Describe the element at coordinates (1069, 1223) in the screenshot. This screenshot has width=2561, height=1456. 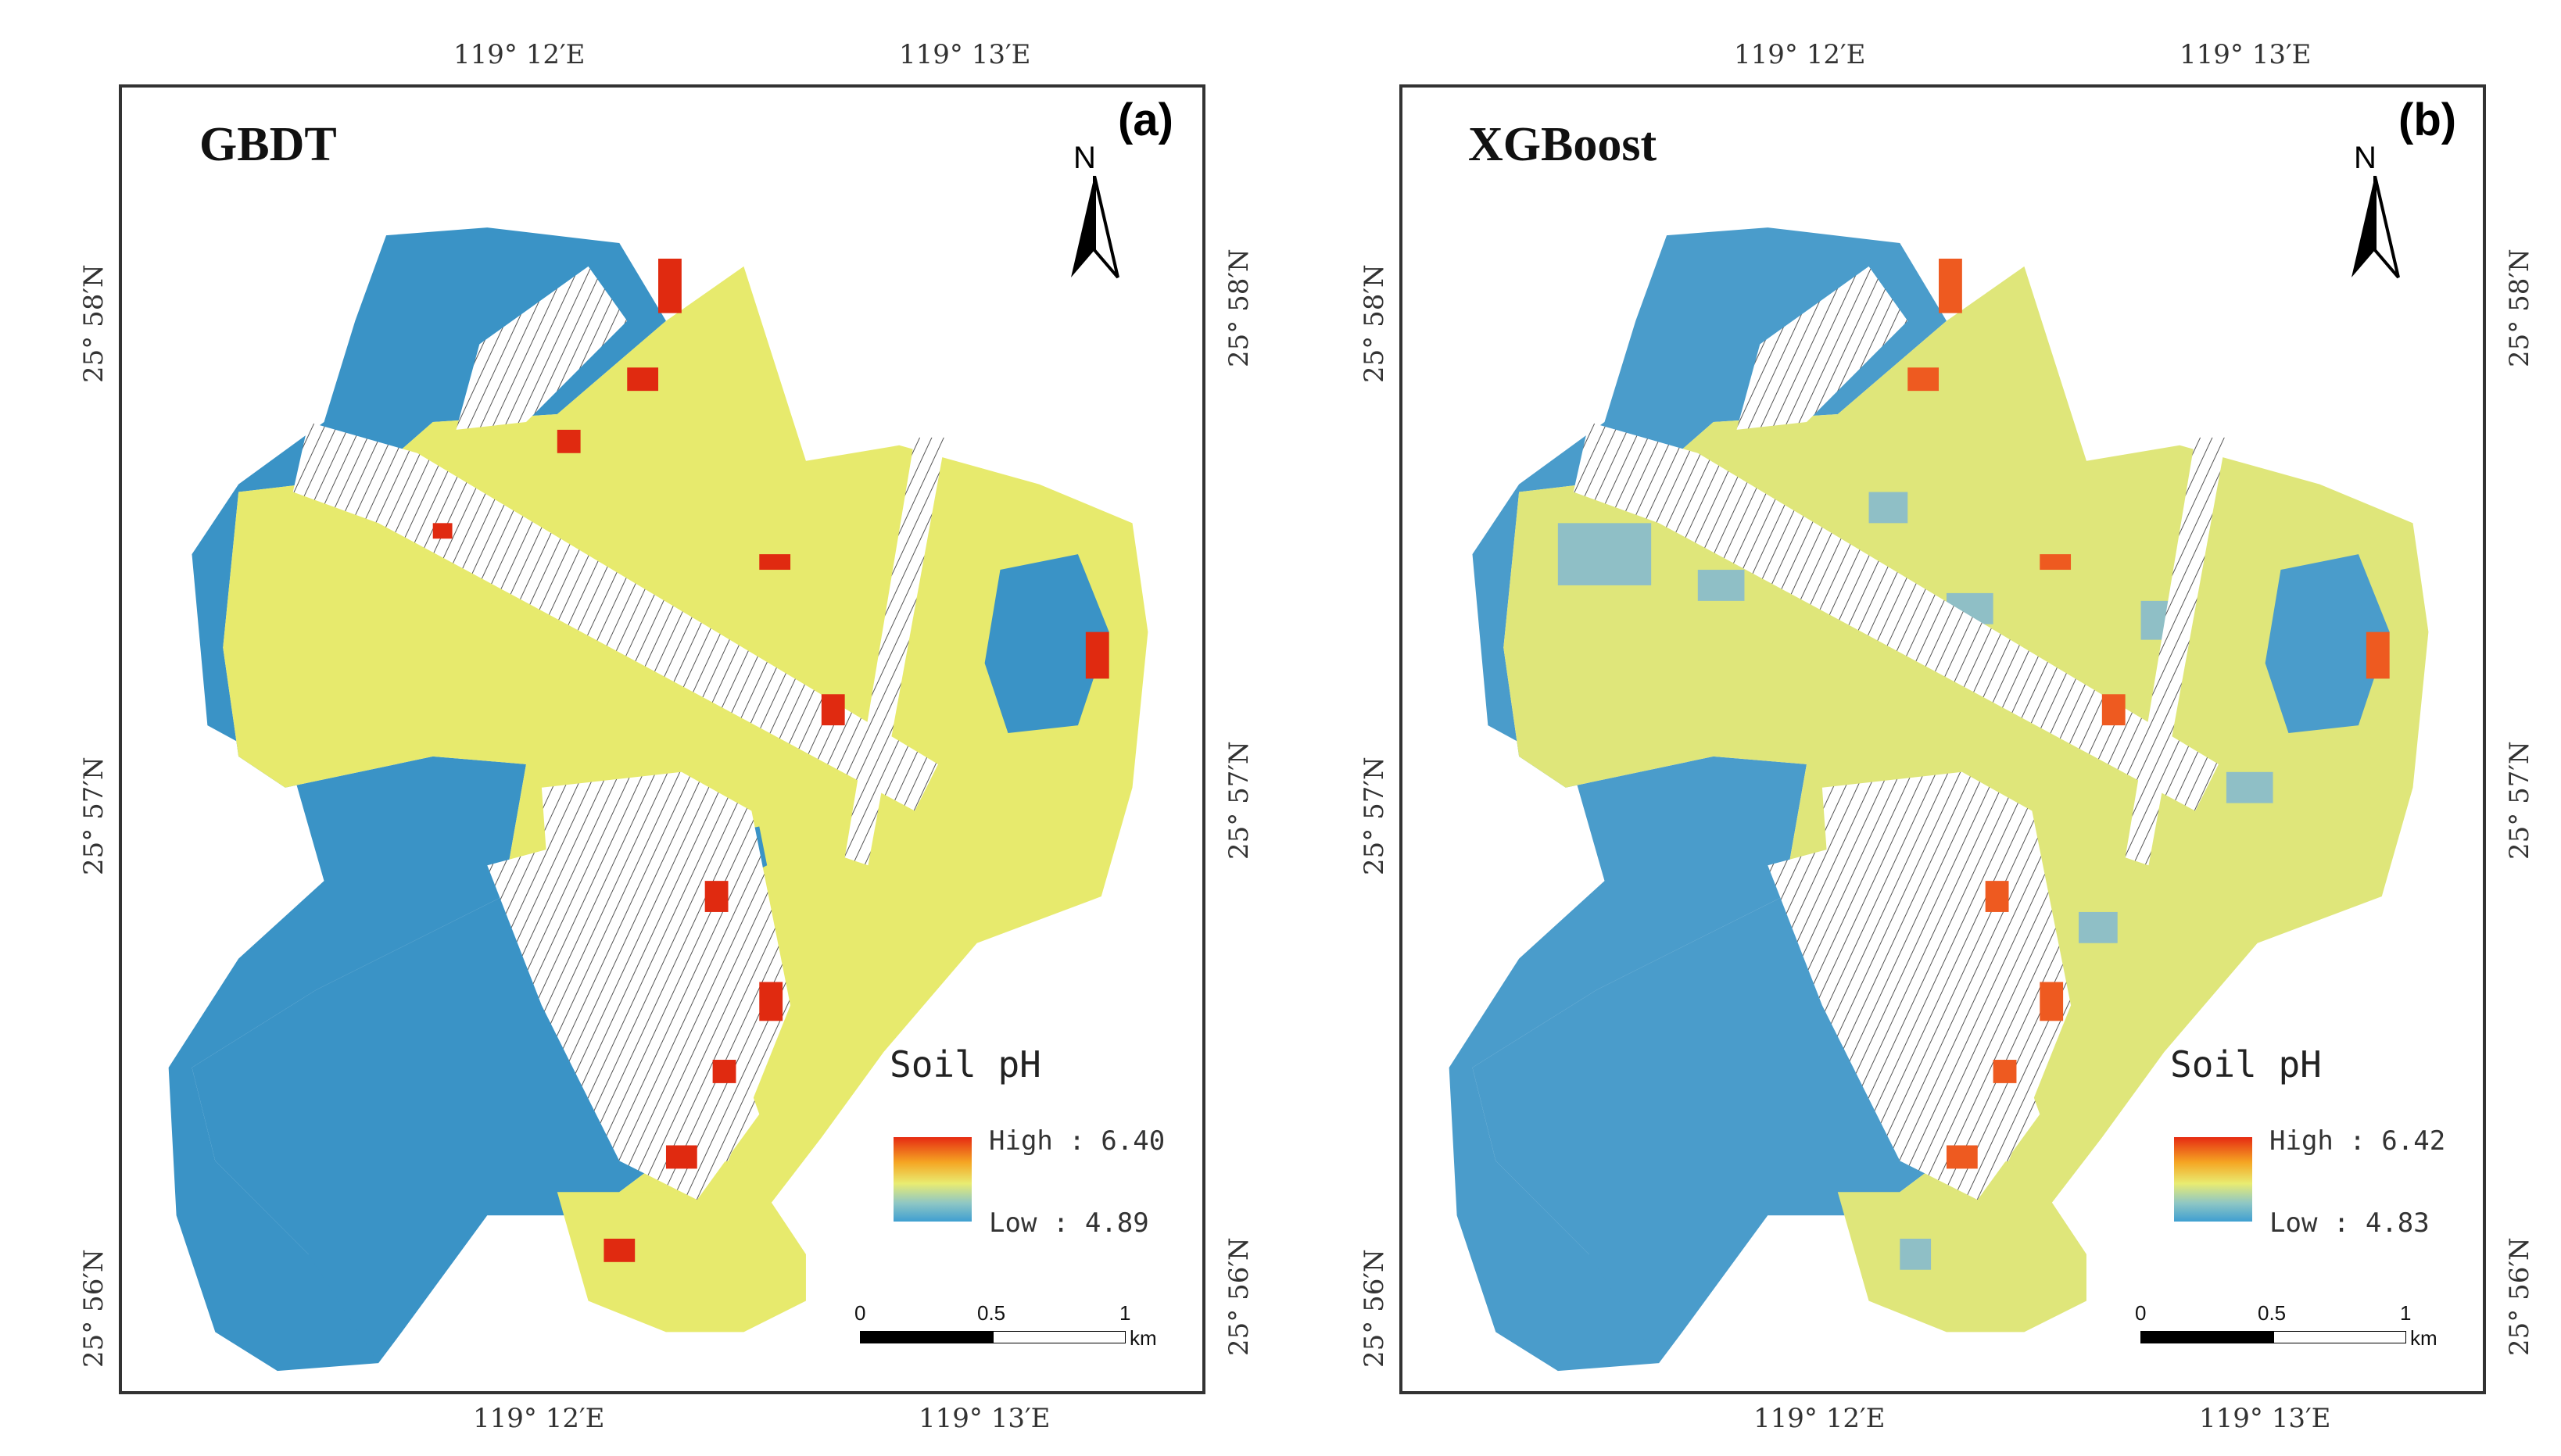
I see `legend-low-label: Low : 4.89` at that location.